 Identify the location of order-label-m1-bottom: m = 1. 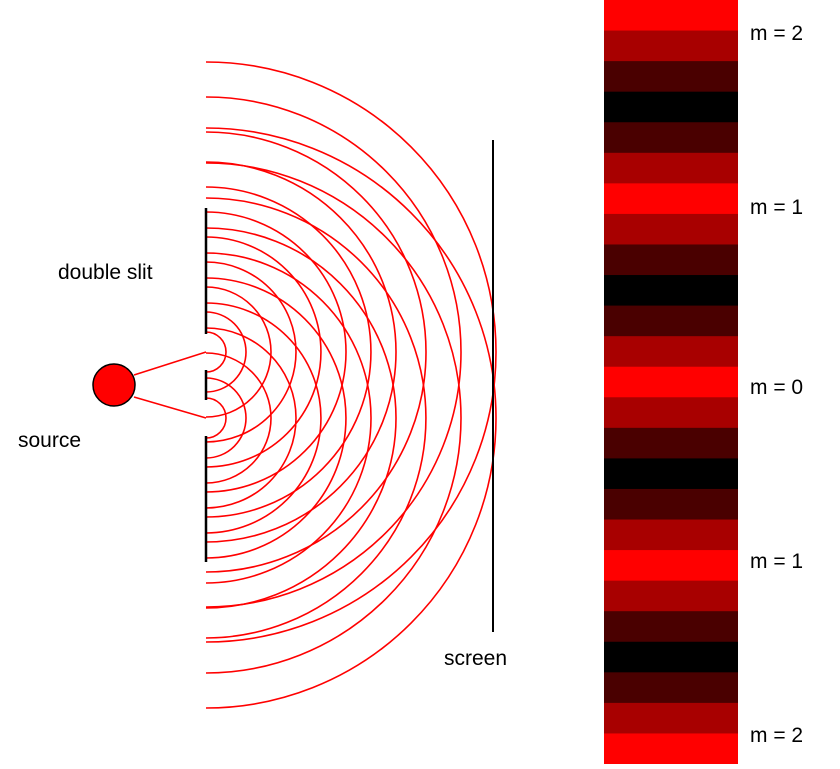
(777, 561).